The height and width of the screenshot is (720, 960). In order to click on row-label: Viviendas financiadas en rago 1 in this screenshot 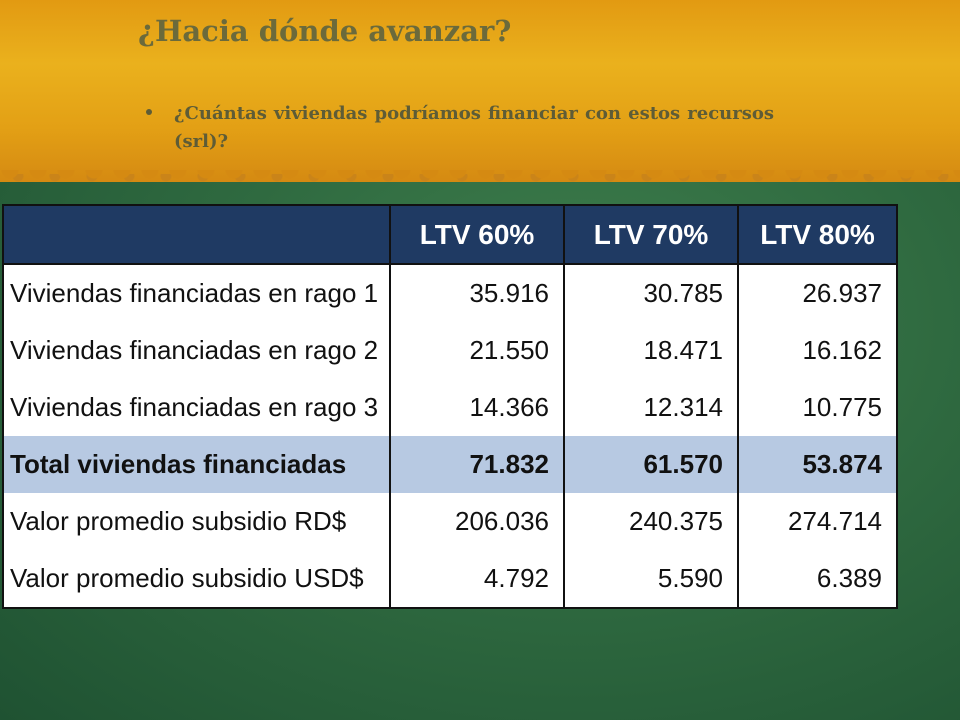, I will do `click(194, 293)`.